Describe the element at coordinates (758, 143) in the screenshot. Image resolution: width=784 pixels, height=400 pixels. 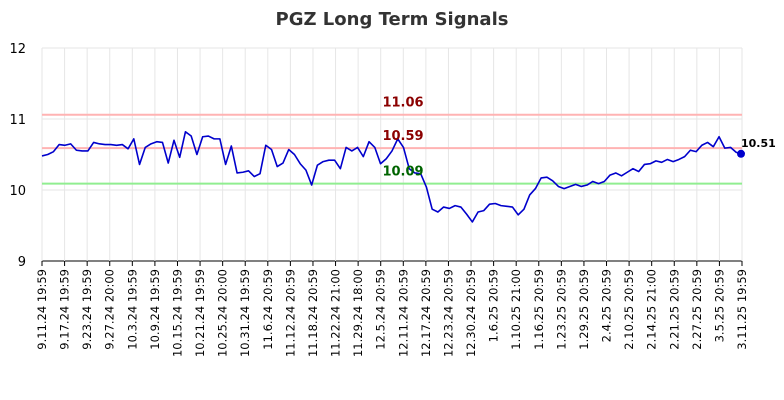
I see `last-value-label: 10.51` at that location.